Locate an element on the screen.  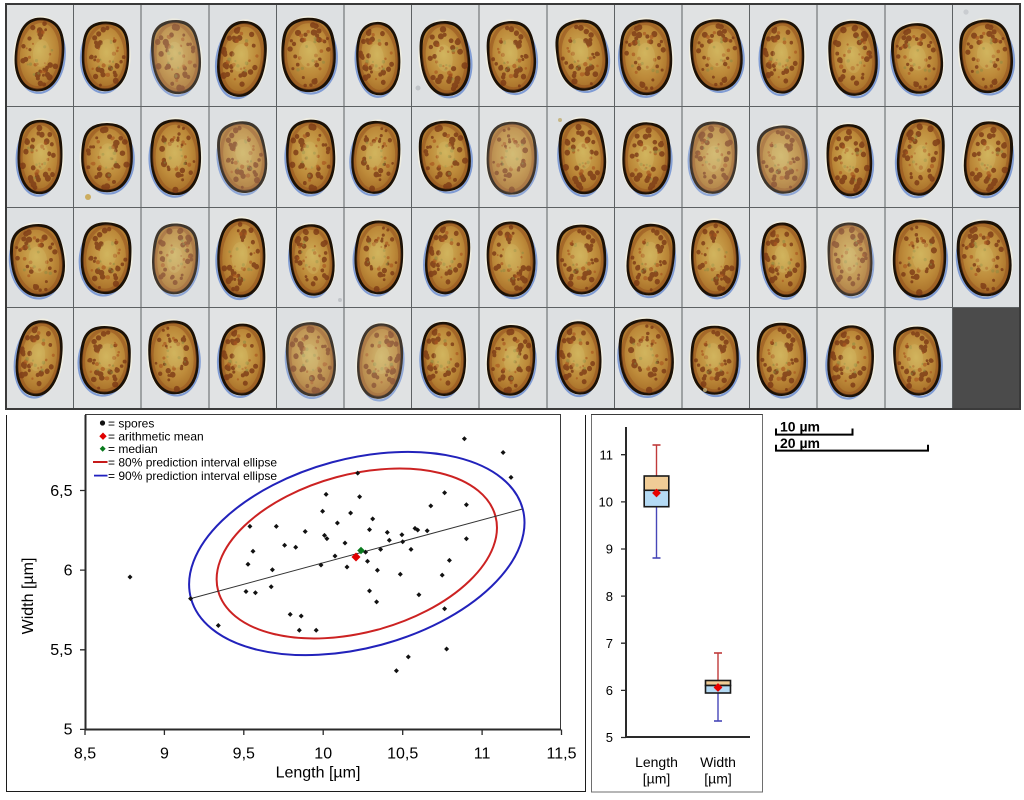
svg-text: 10,5 is located at coordinates (402, 754).